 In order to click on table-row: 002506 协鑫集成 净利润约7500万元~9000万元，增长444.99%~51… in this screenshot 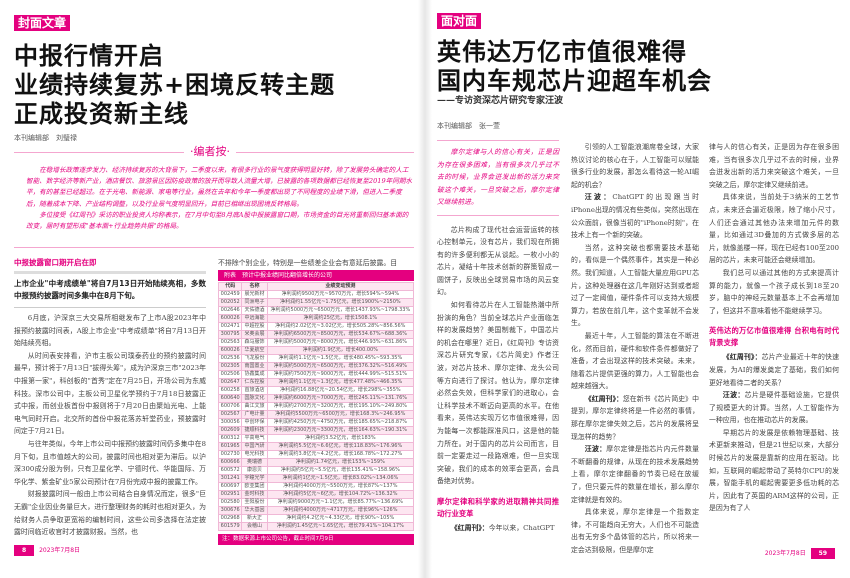, I will do `click(316, 374)`.